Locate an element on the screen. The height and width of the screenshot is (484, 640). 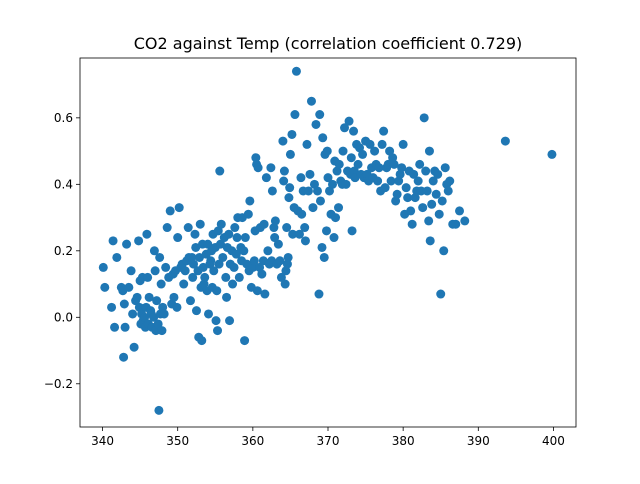
x-tick-label: 350 is located at coordinates (177, 441).